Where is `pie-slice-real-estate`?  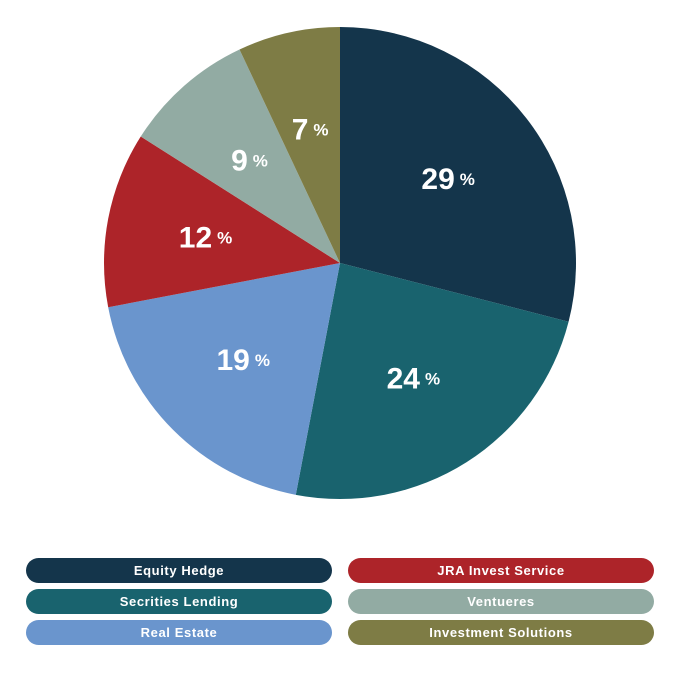
pie-slice-real-estate is located at coordinates (224, 379).